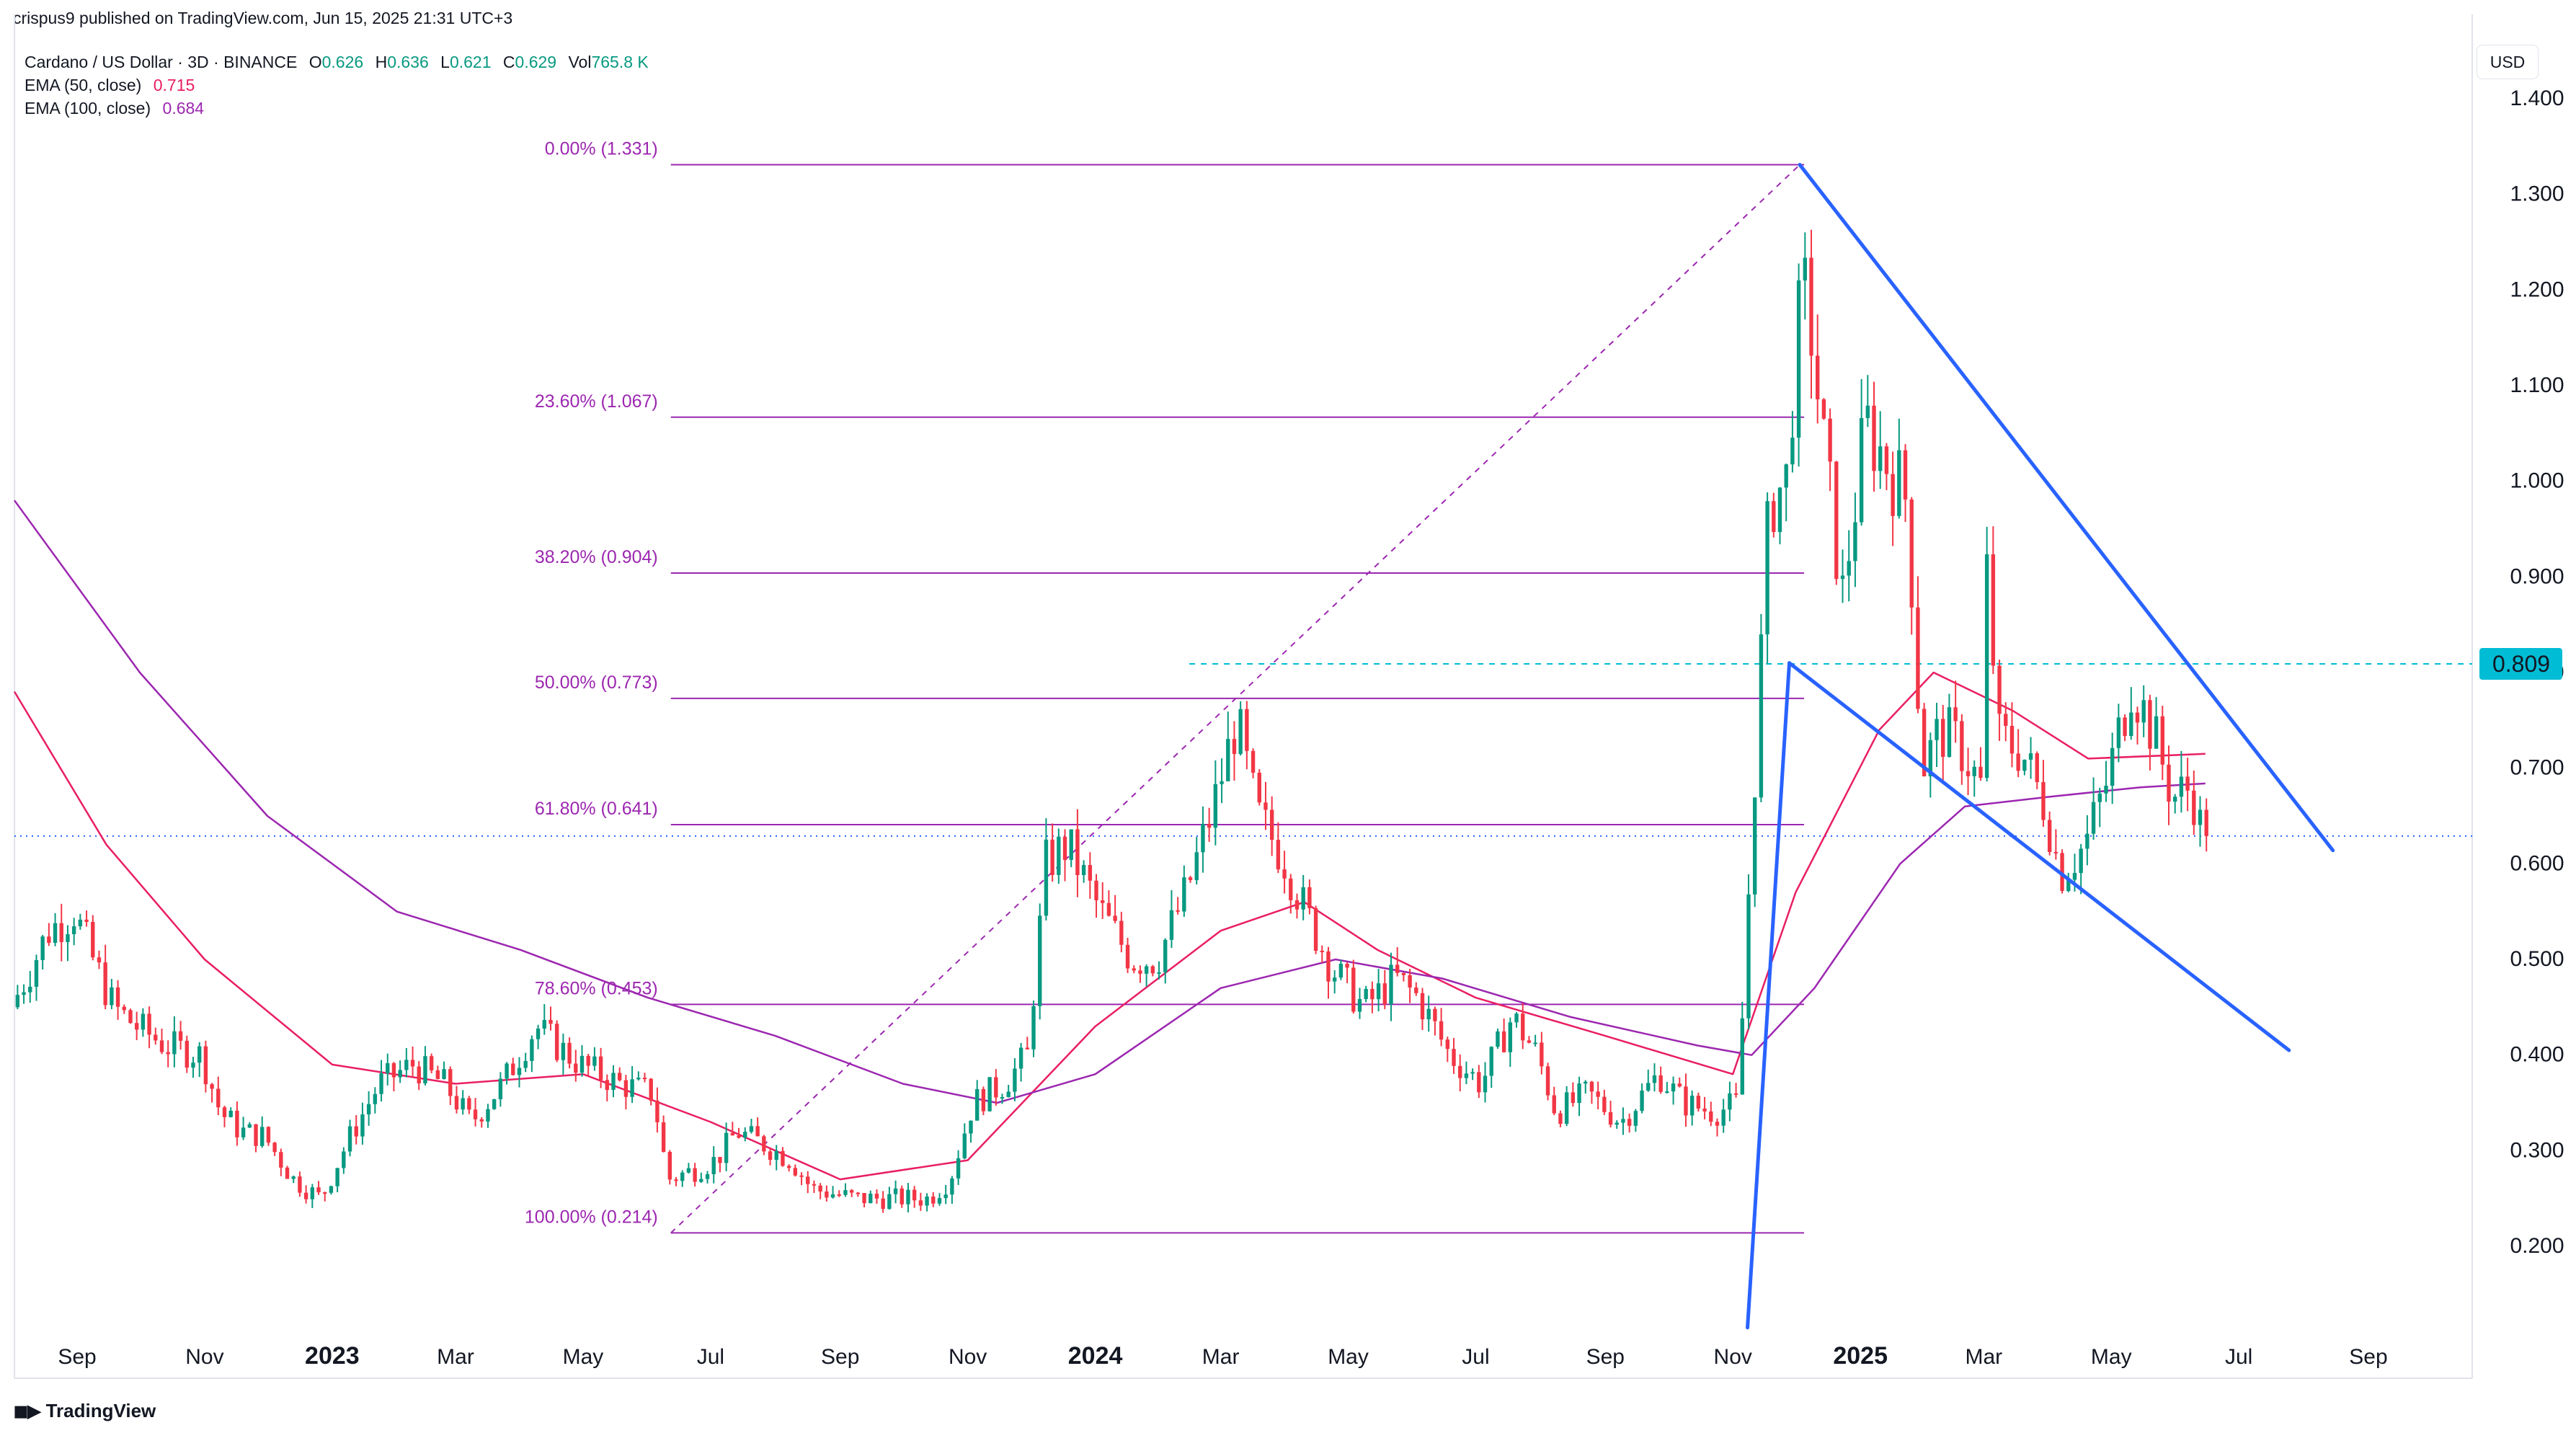  What do you see at coordinates (2537, 98) in the screenshot?
I see `y-tick-label: 1.400` at bounding box center [2537, 98].